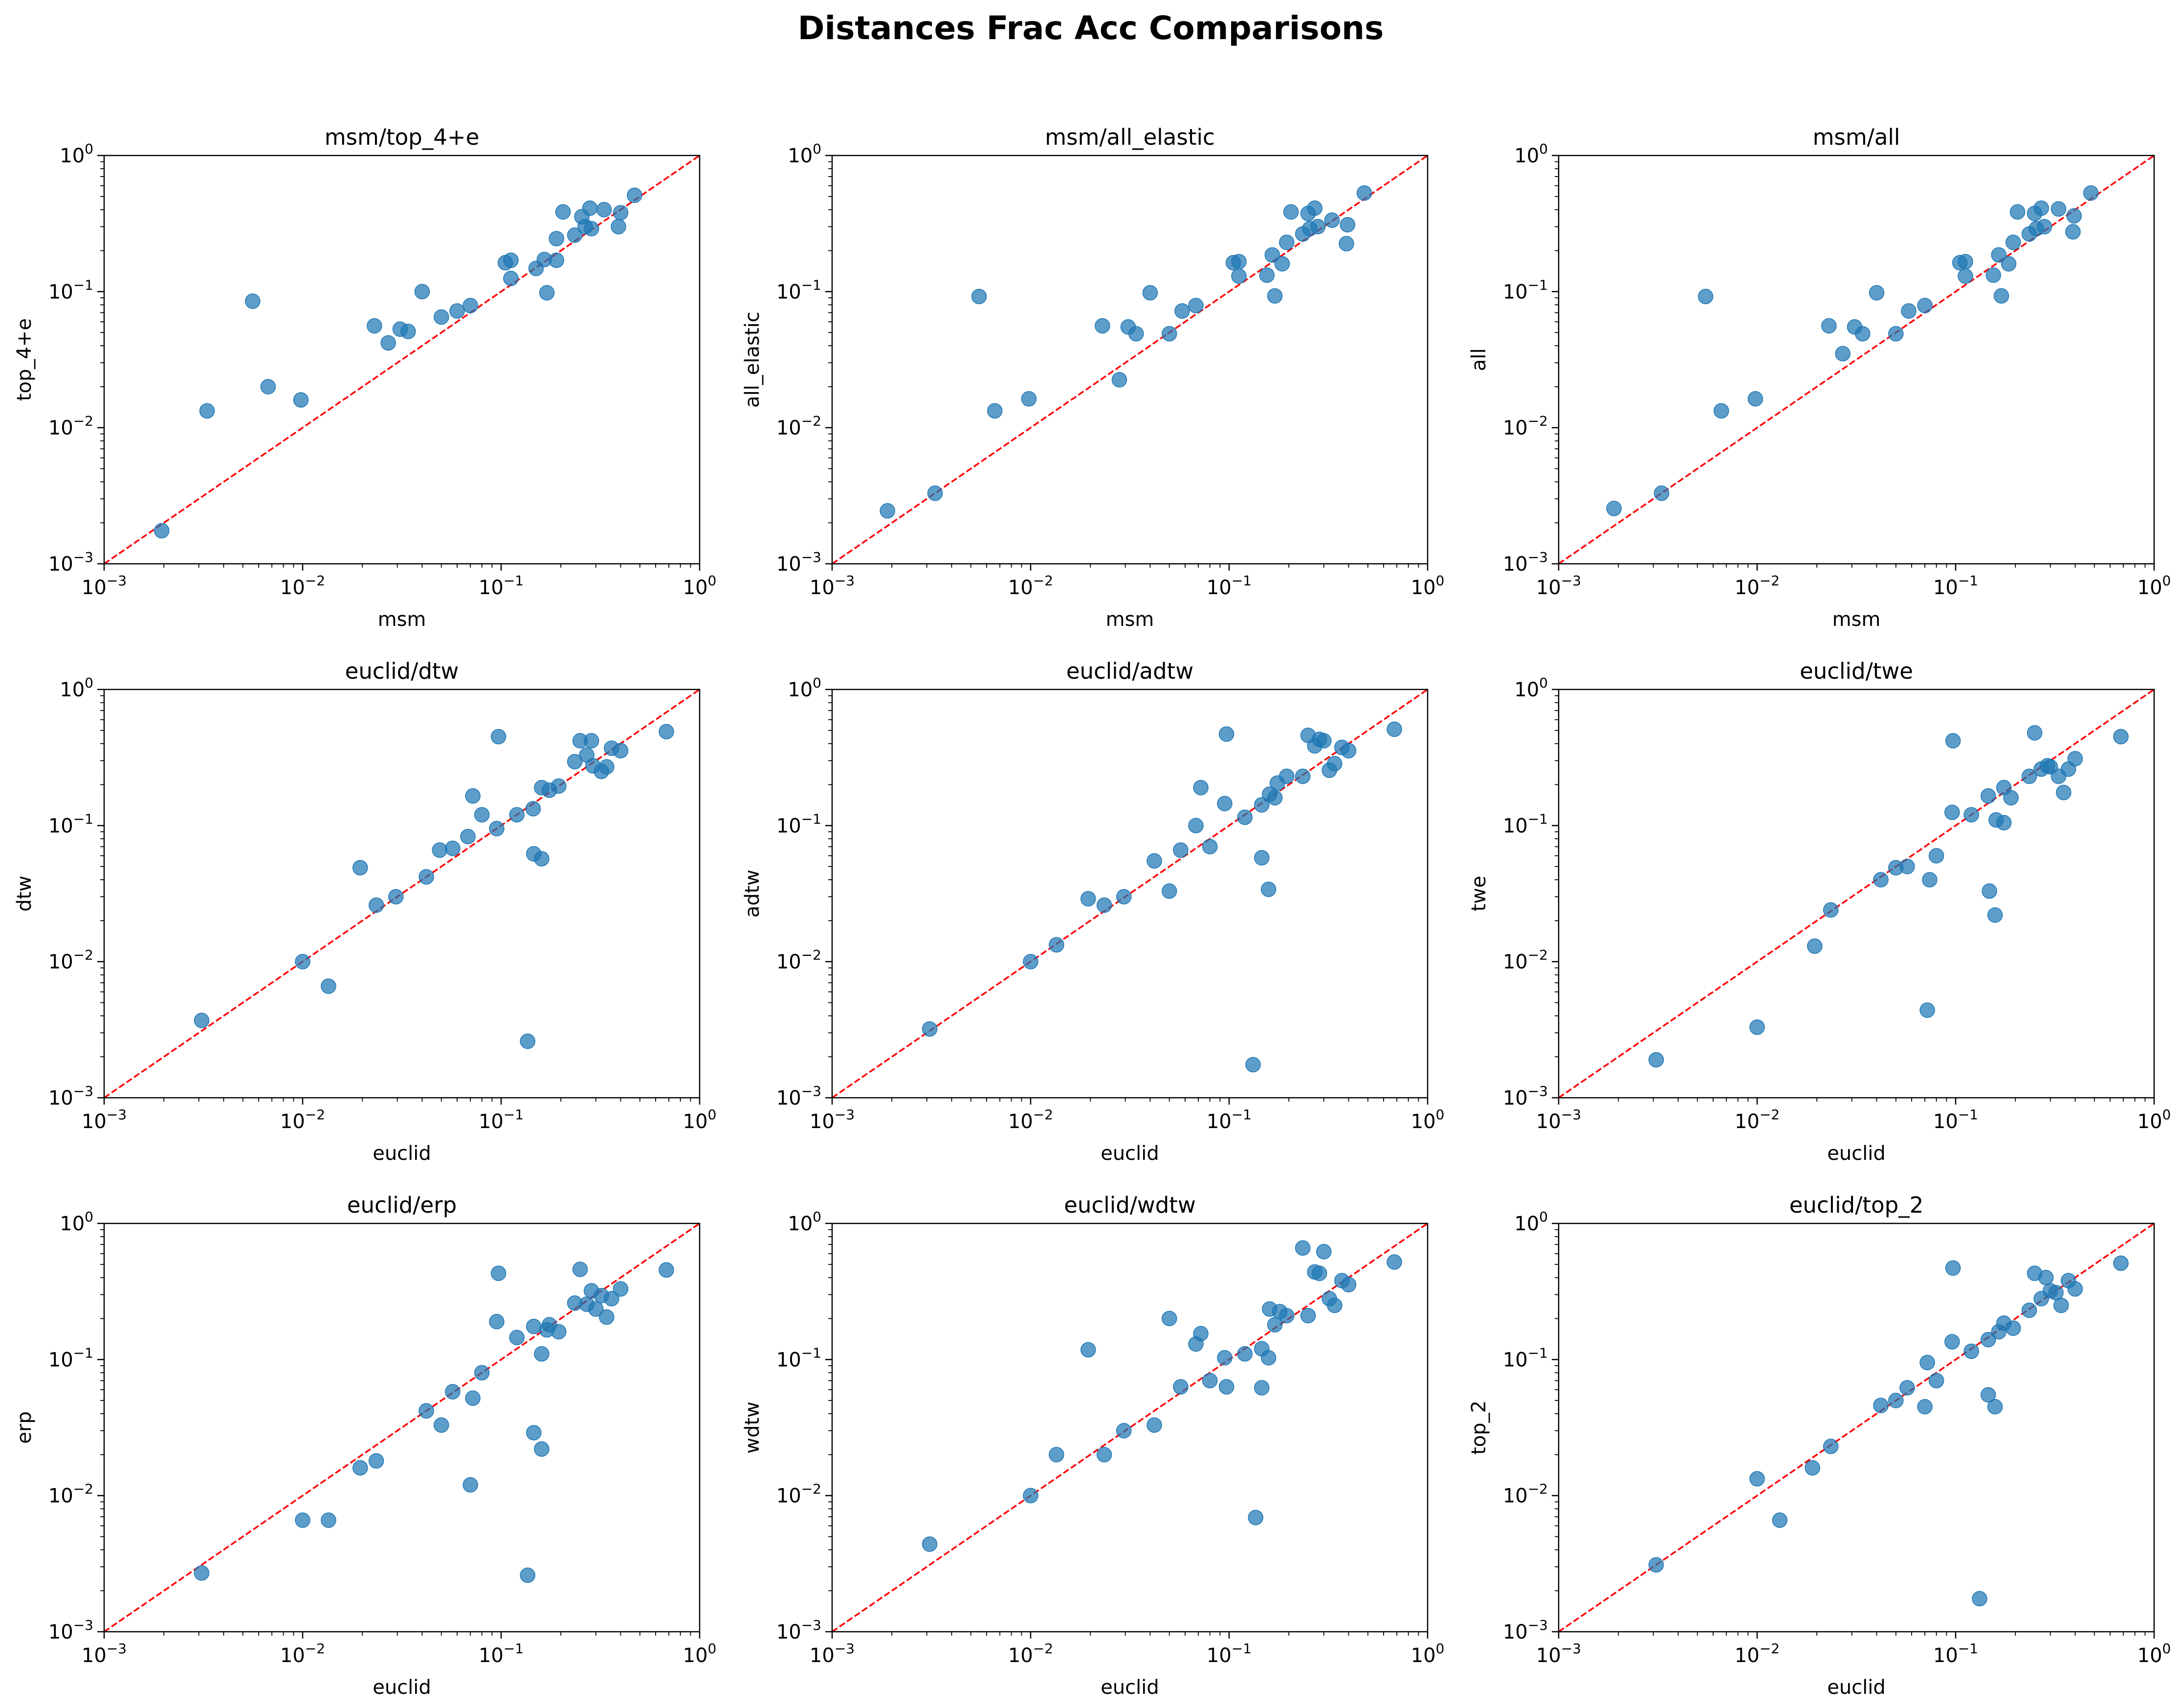  Describe the element at coordinates (1130, 1205) in the screenshot. I see `subplot-title: euclid/wdtw` at that location.